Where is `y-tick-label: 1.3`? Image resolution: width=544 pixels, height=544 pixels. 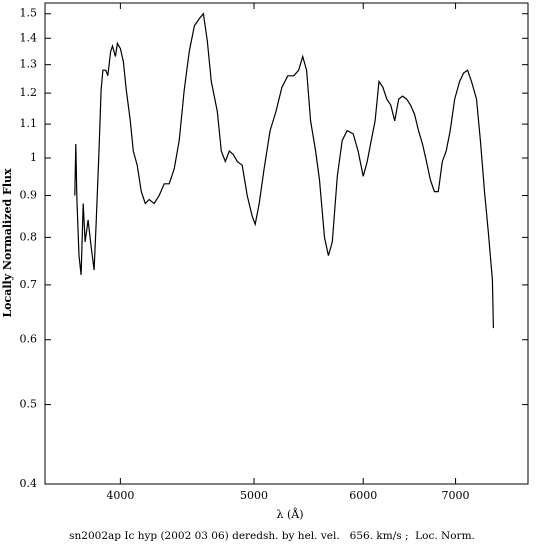 y-tick-label: 1.3 is located at coordinates (29, 64).